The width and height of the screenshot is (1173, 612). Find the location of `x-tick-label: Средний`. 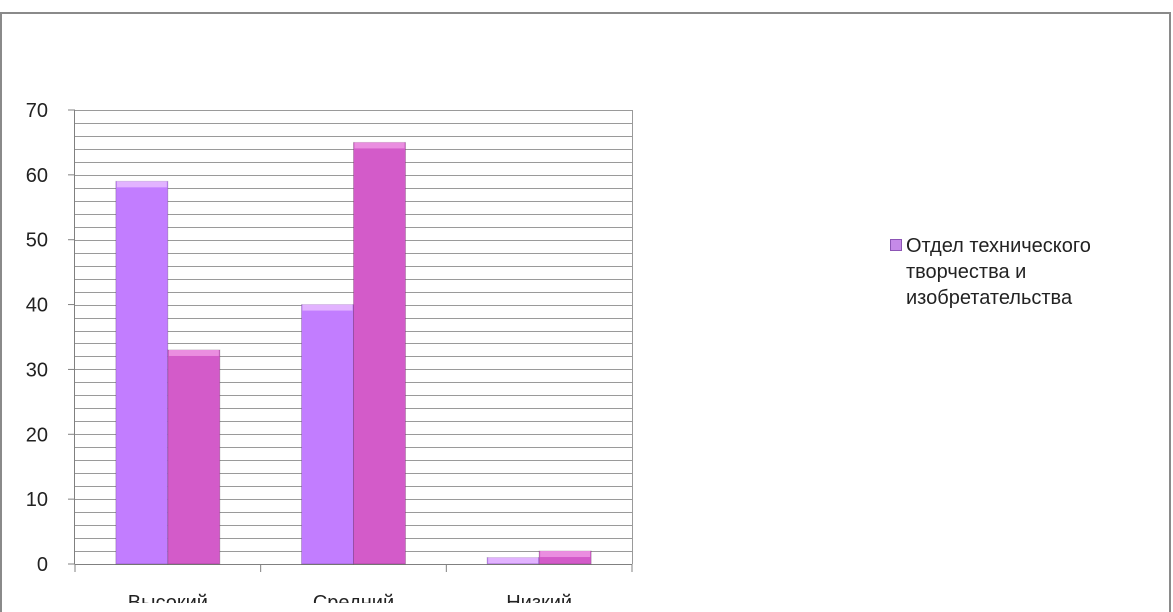

x-tick-label: Средний is located at coordinates (353, 597).